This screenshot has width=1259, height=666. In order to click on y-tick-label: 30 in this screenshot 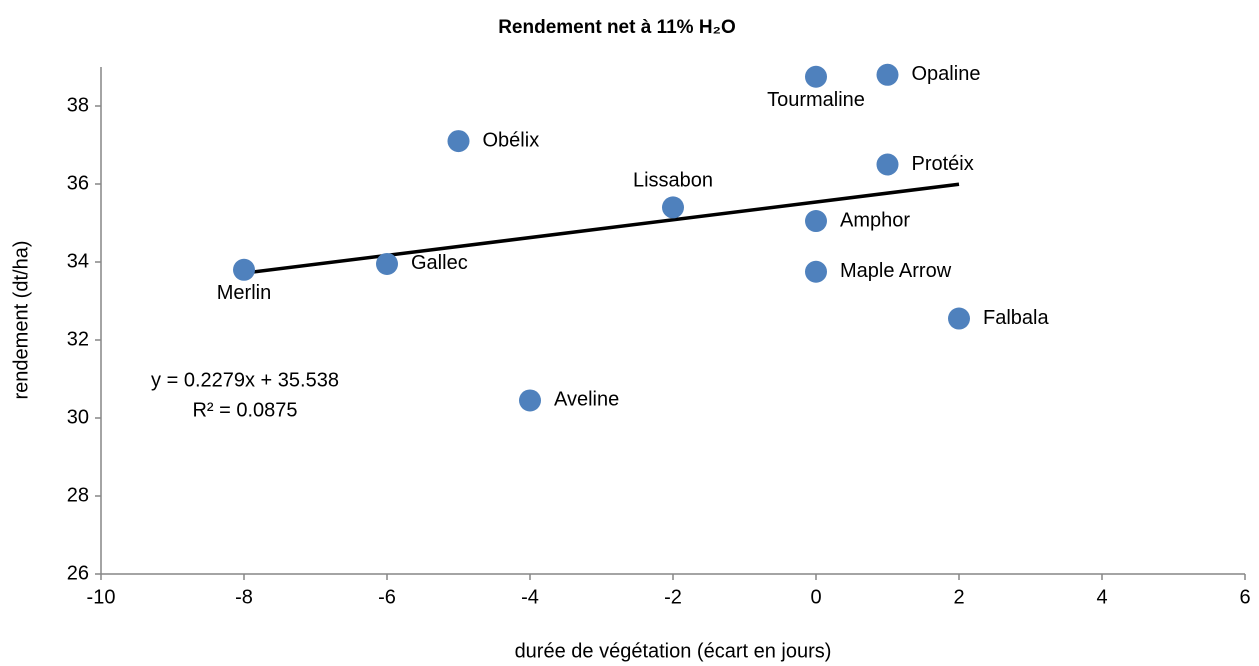, I will do `click(78, 417)`.